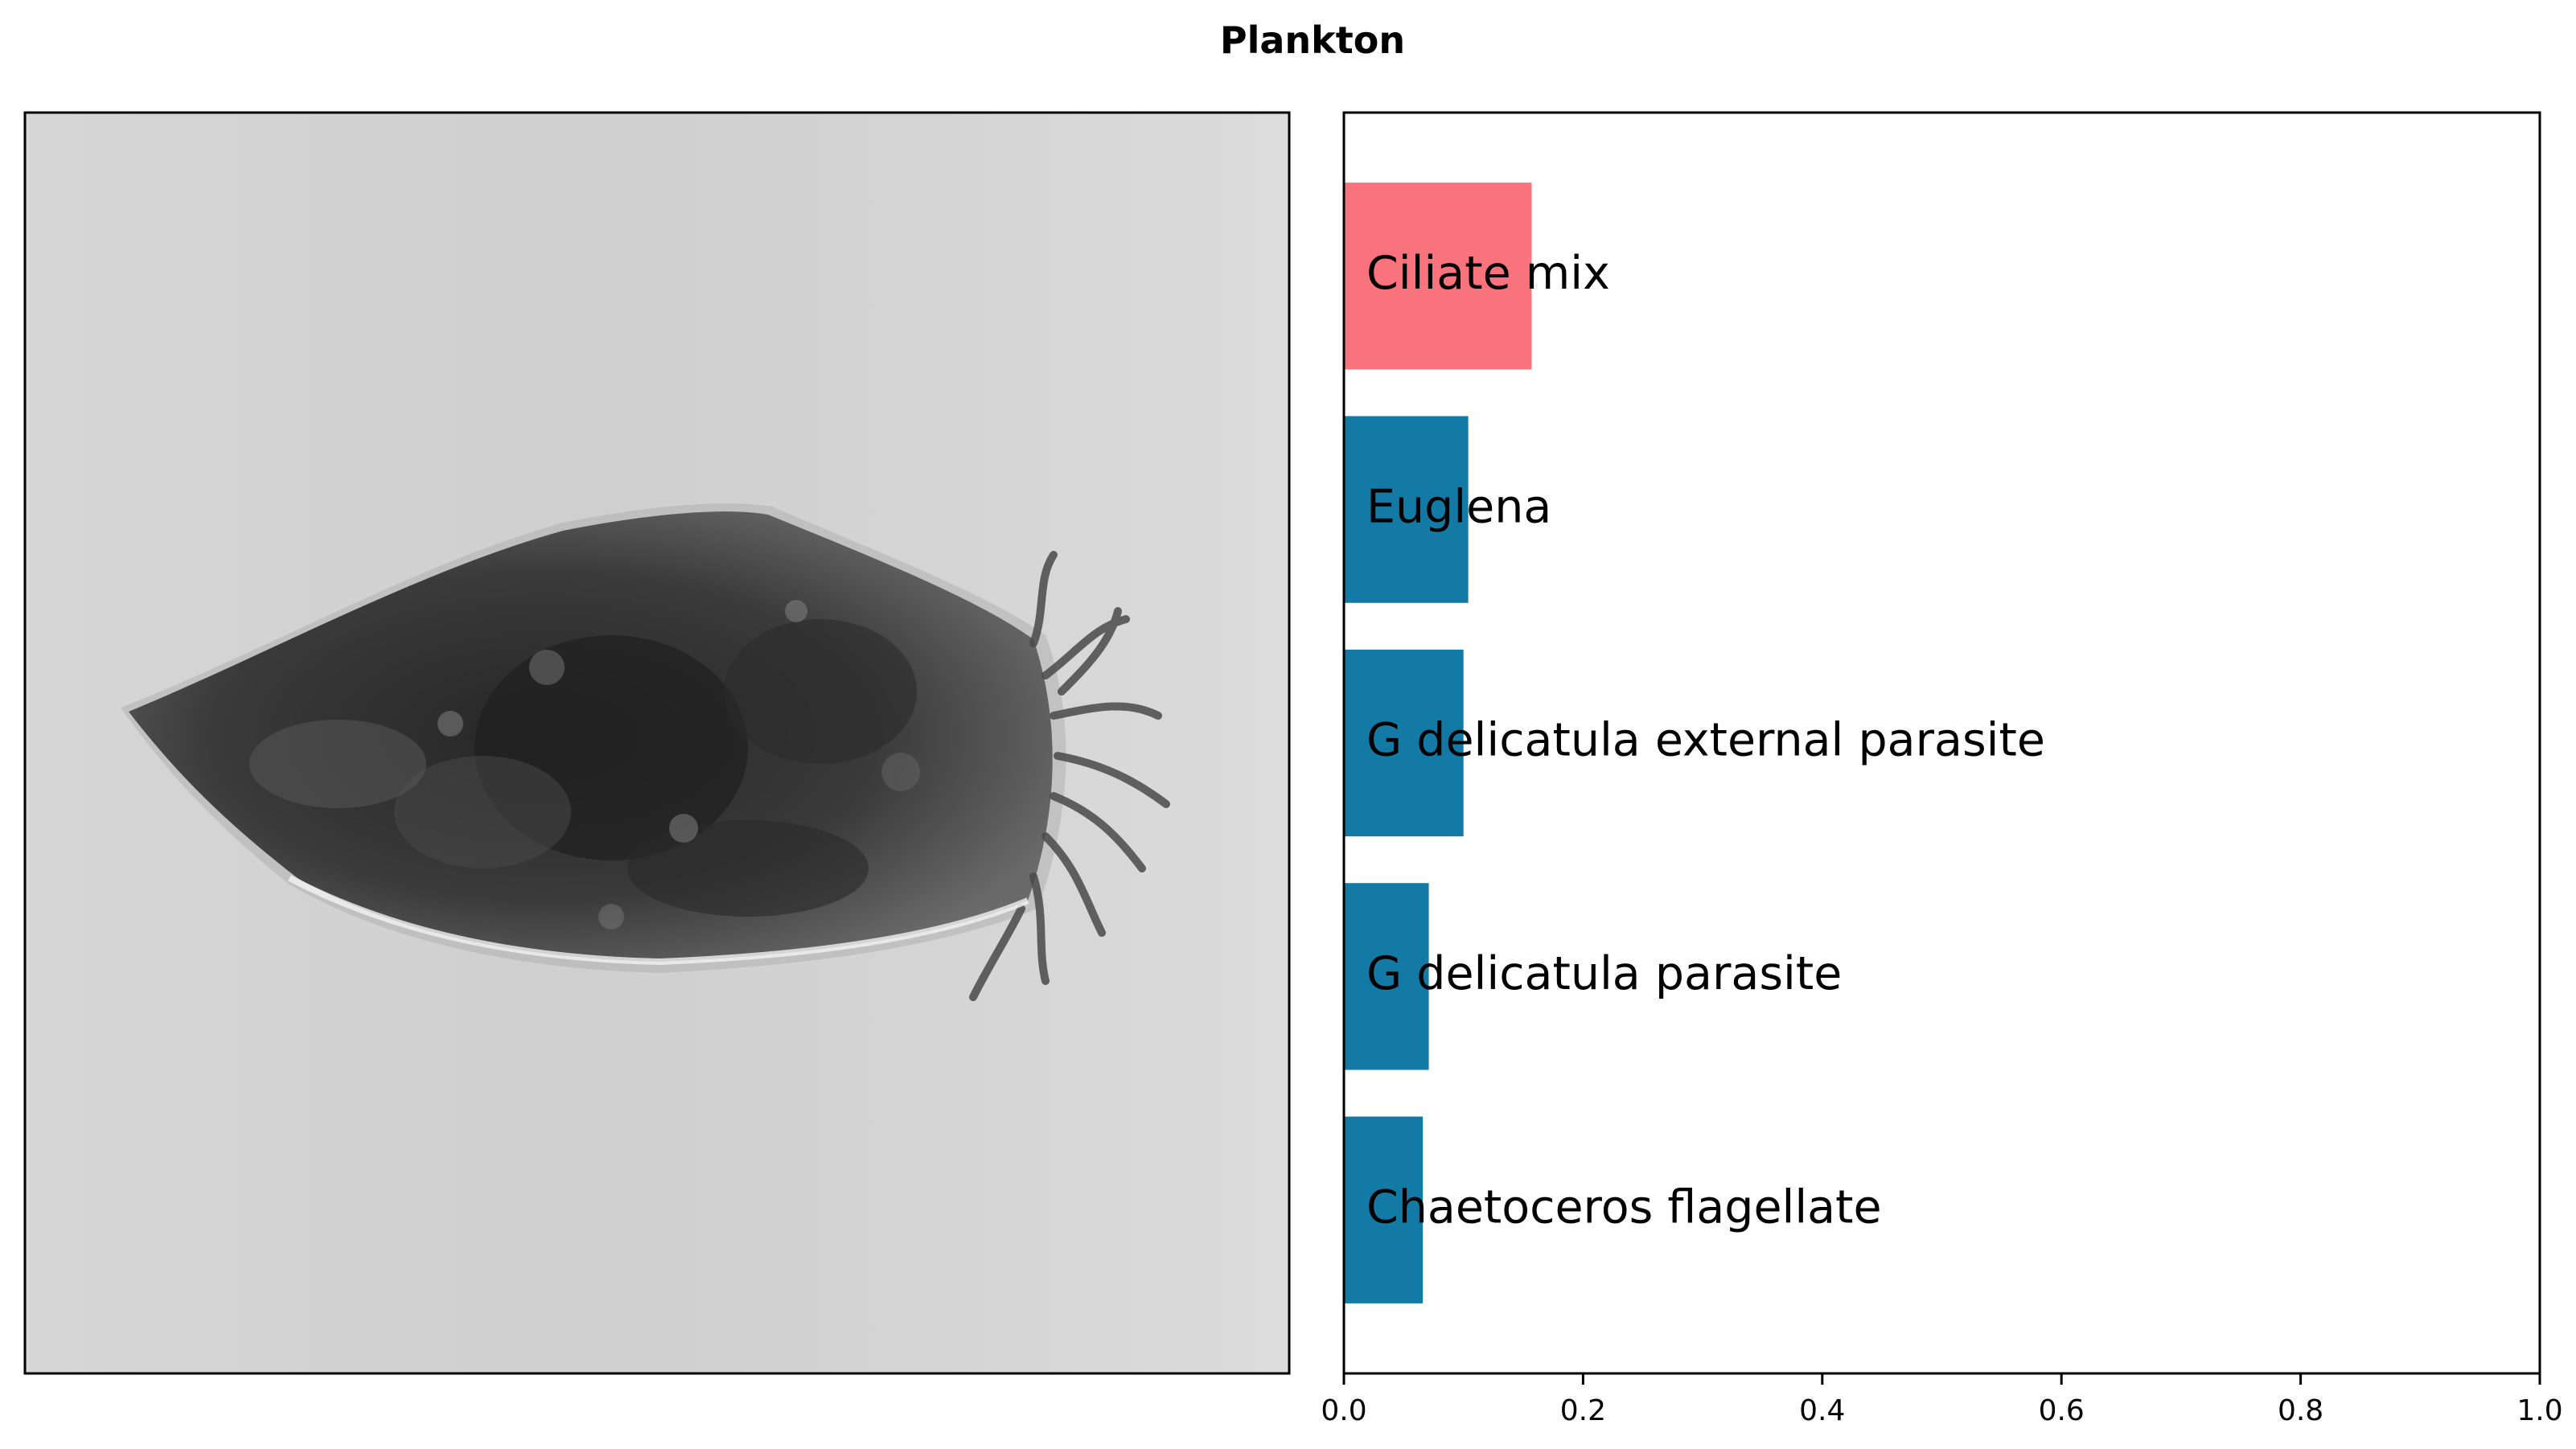 The image size is (2576, 1449). What do you see at coordinates (2062, 1410) in the screenshot?
I see `x-tick-label: 0.6` at bounding box center [2062, 1410].